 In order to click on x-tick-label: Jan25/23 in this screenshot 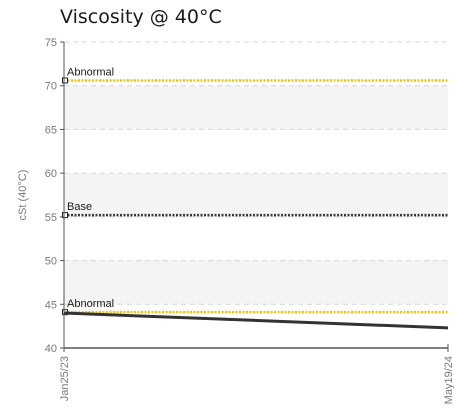, I will do `click(65, 378)`.